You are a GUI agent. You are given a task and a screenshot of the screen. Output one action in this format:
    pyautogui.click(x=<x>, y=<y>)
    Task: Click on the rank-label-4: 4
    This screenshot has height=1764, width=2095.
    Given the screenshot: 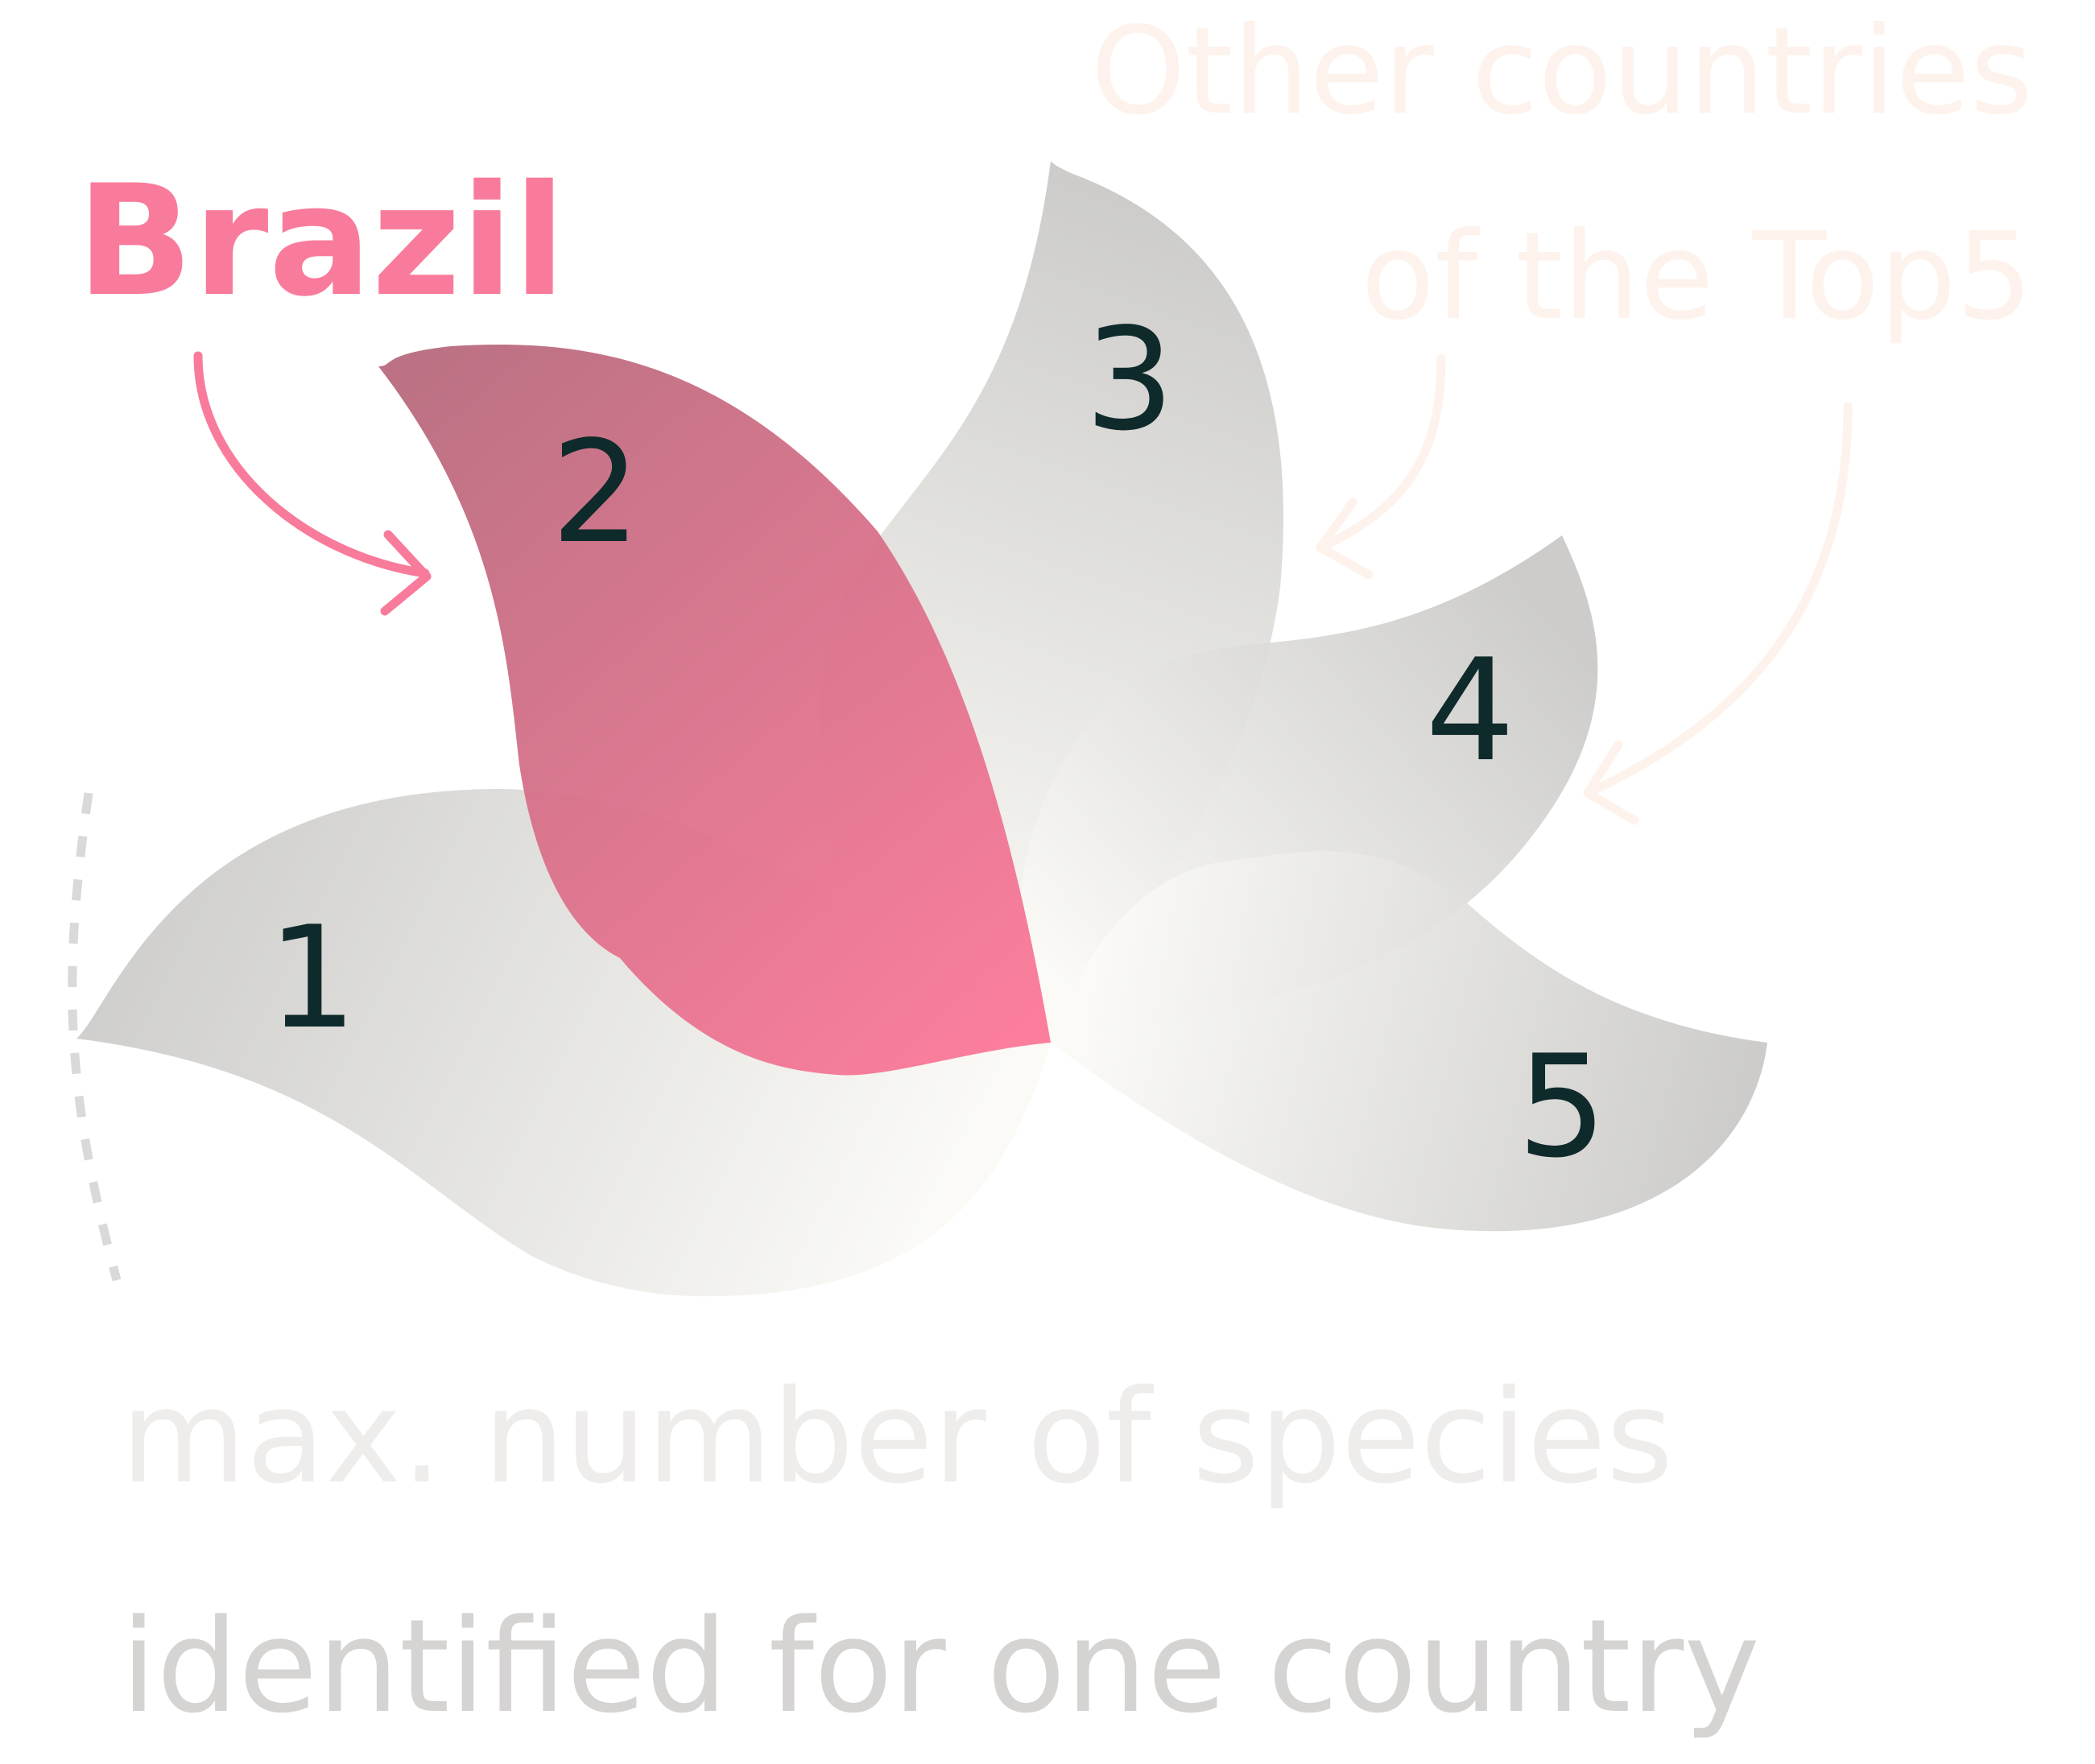 What is the action you would take?
    pyautogui.click(x=1469, y=711)
    